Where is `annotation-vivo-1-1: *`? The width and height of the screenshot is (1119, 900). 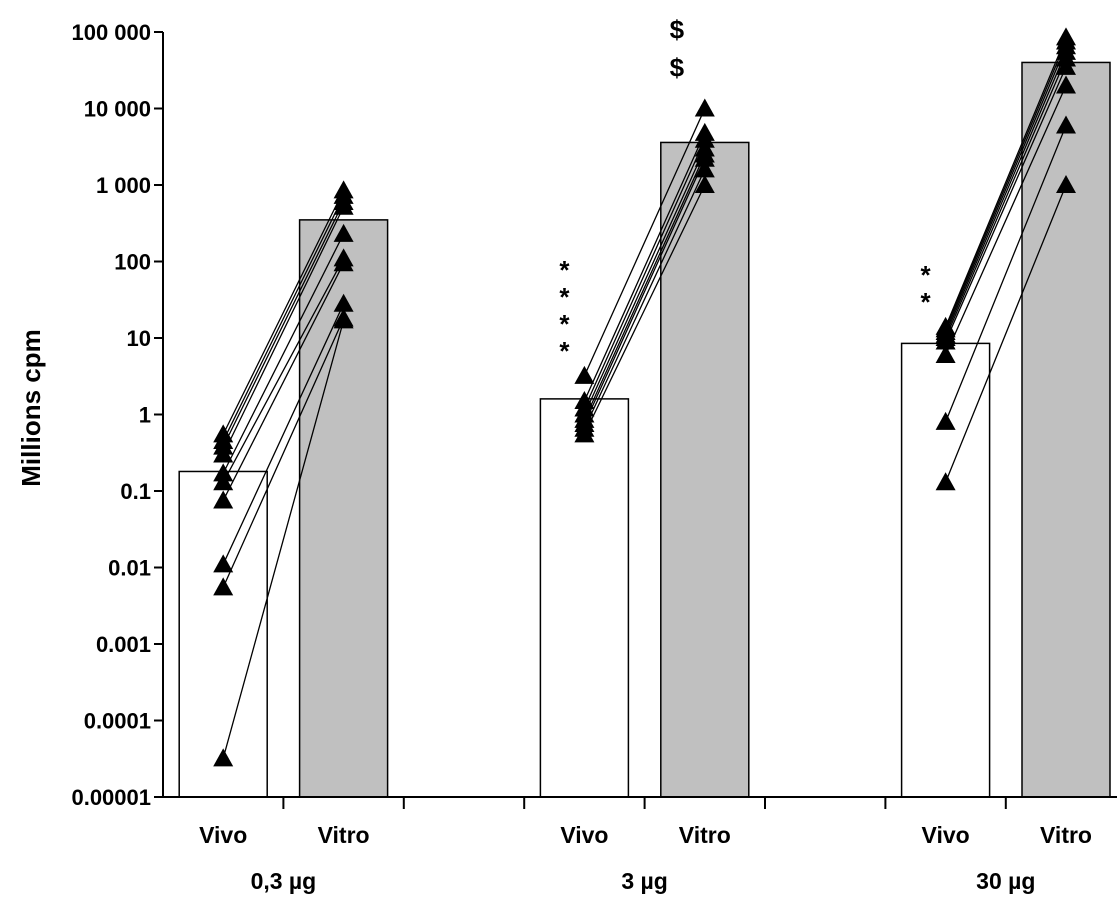 annotation-vivo-1-1: * is located at coordinates (564, 297).